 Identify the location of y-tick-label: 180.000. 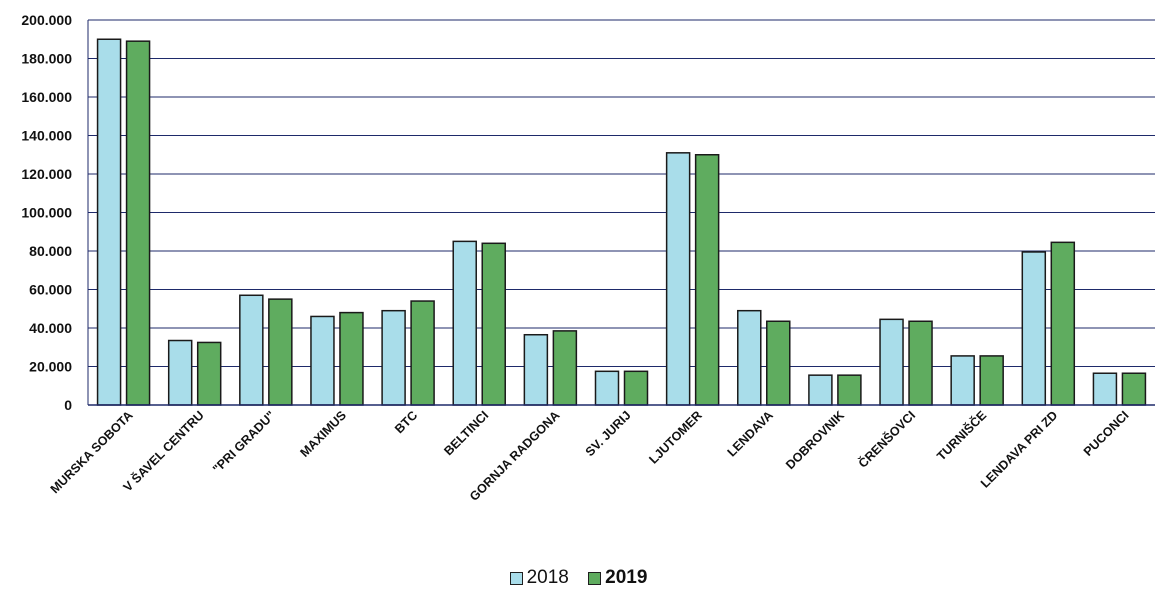
(46, 59).